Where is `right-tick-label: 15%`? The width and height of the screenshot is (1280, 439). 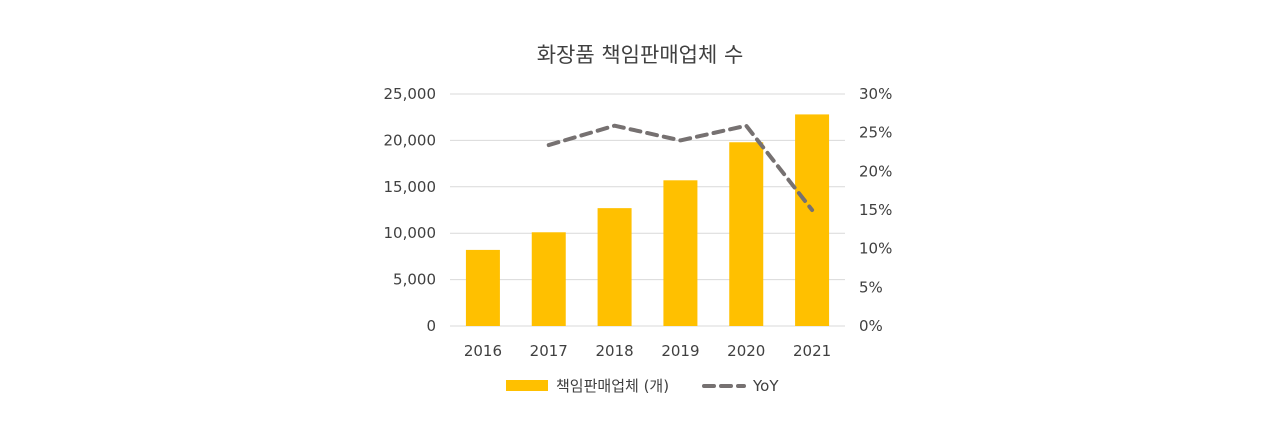
right-tick-label: 15% is located at coordinates (875, 210).